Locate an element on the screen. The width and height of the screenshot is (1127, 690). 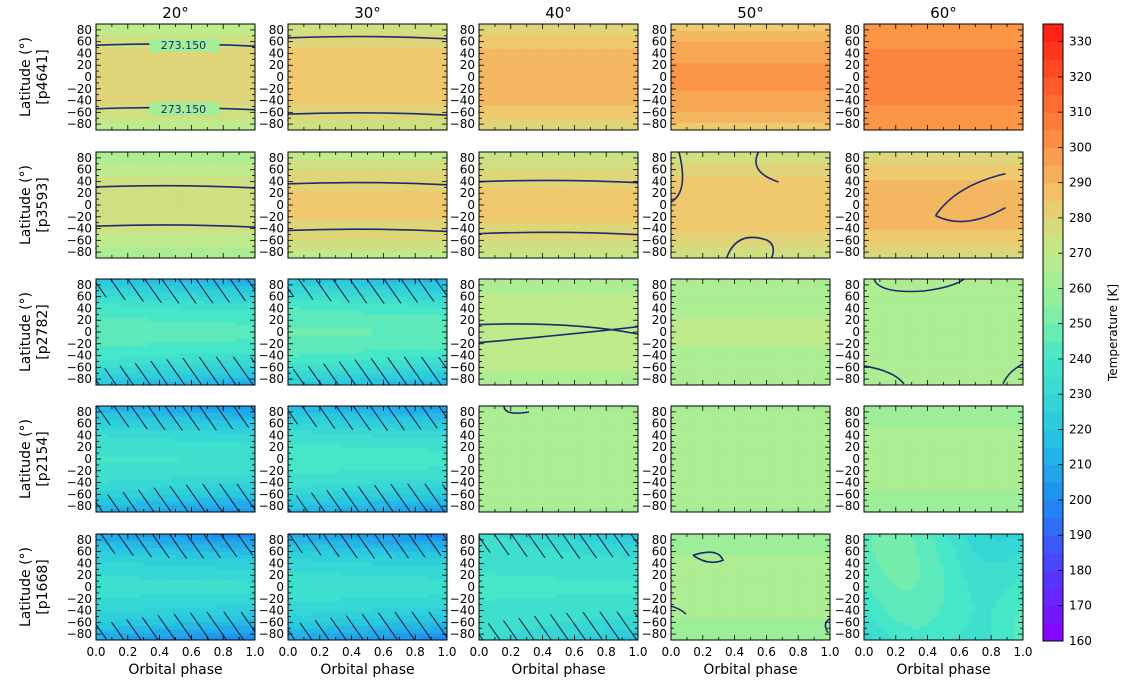
x-axis-label: Orbital phase is located at coordinates (750, 670).